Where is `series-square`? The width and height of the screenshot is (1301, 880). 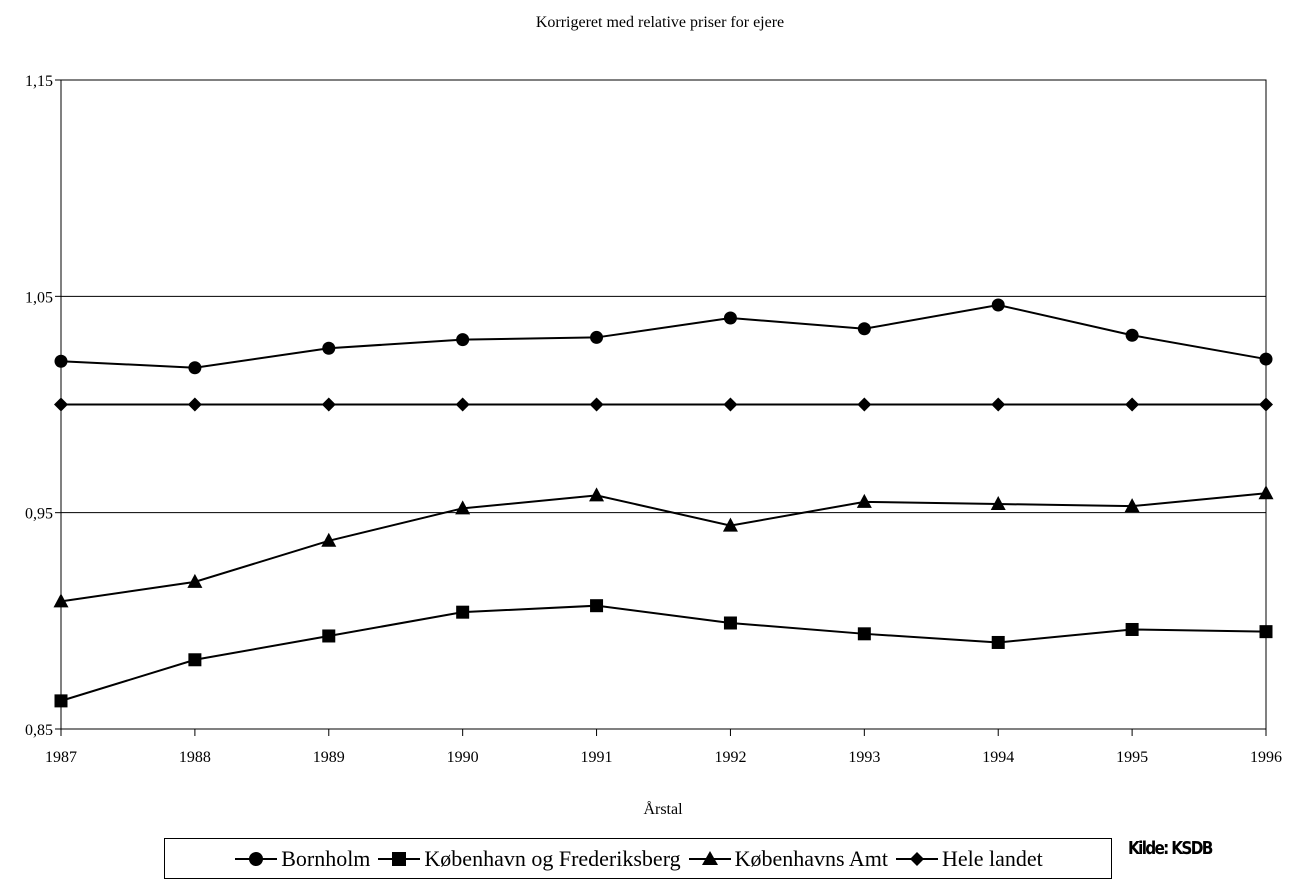
series-square is located at coordinates (663, 653).